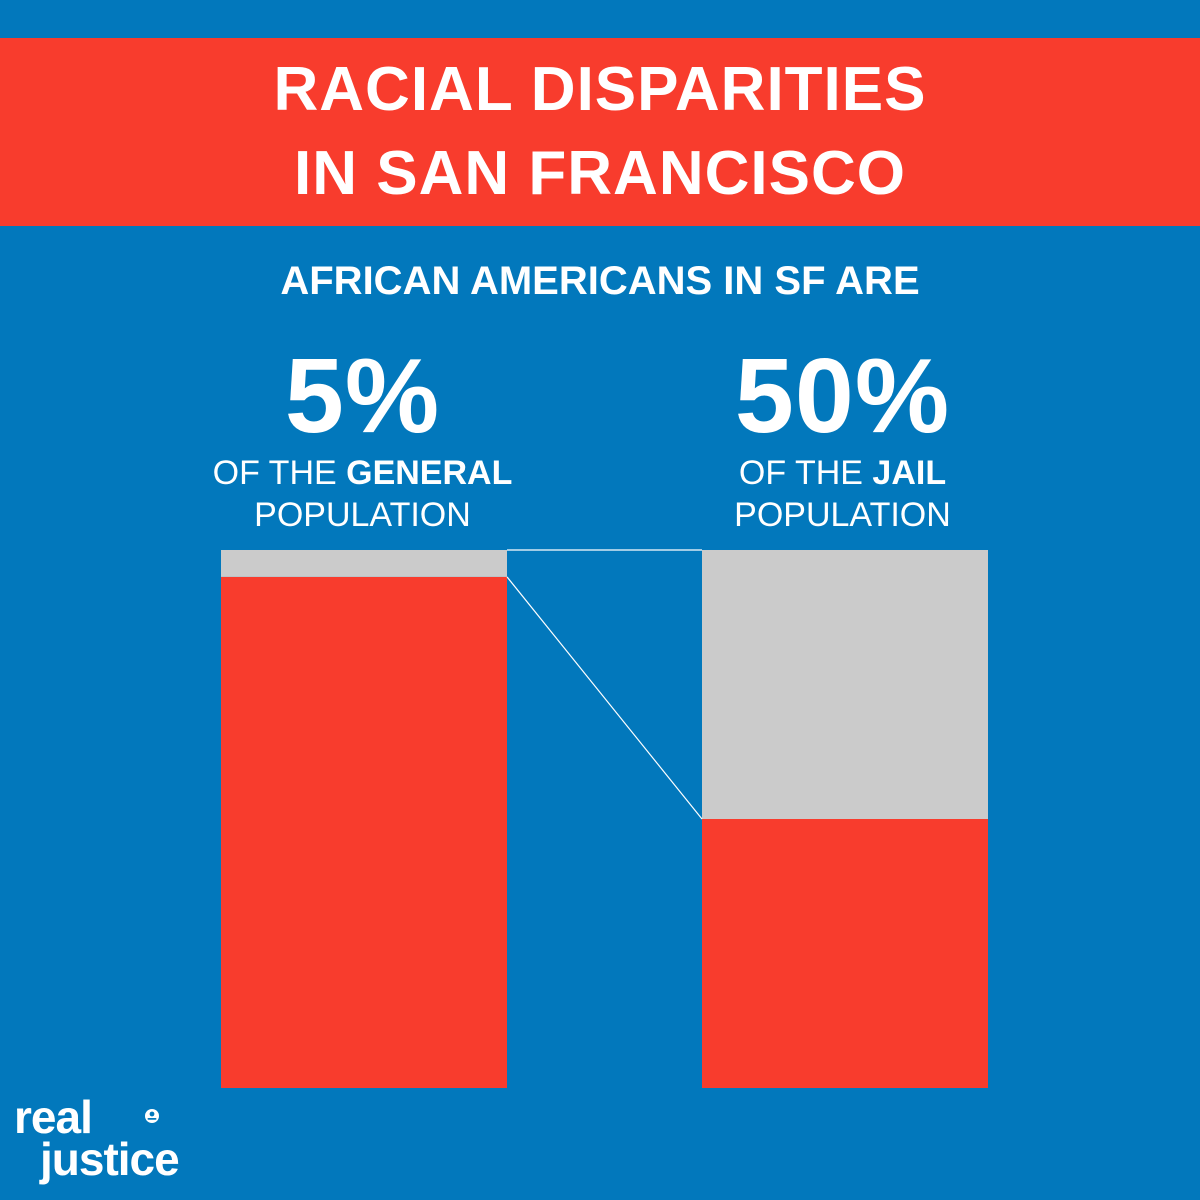  What do you see at coordinates (600, 173) in the screenshot?
I see `title-line-2: IN SAN FRANCISCO` at bounding box center [600, 173].